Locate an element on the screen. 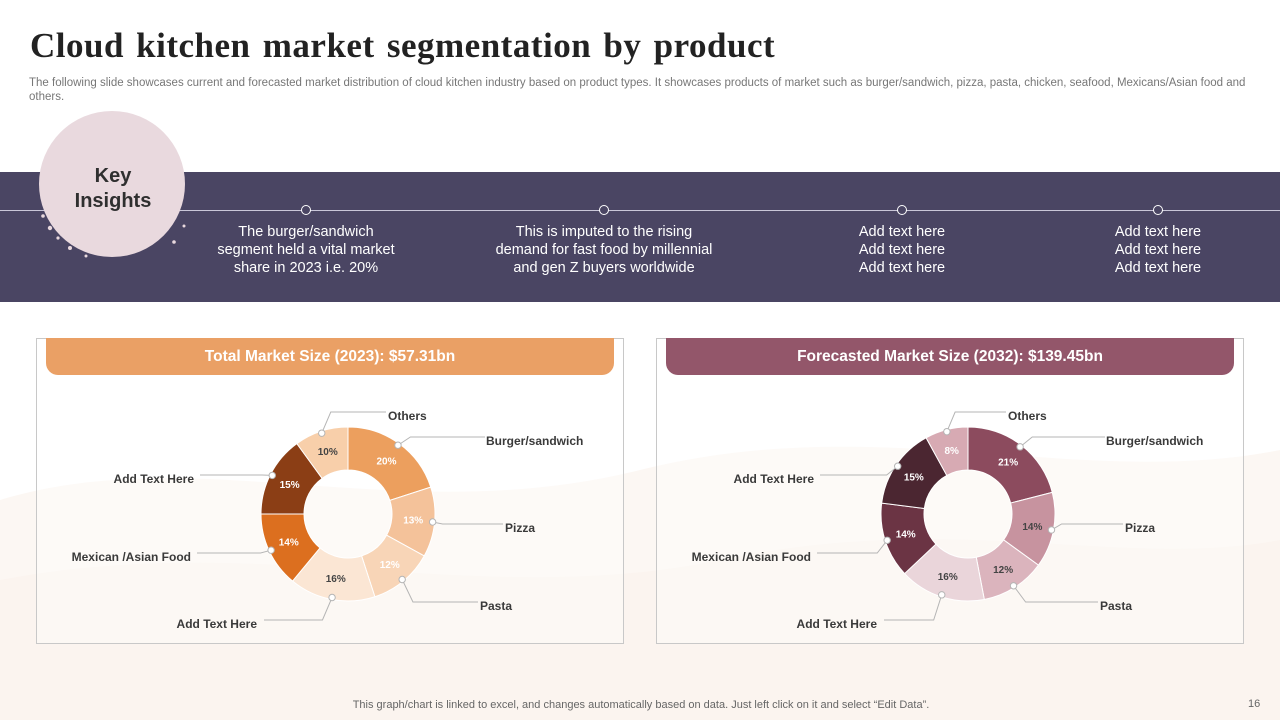 This screenshot has height=720, width=1280. slice-value-label: 21% is located at coordinates (1008, 463).